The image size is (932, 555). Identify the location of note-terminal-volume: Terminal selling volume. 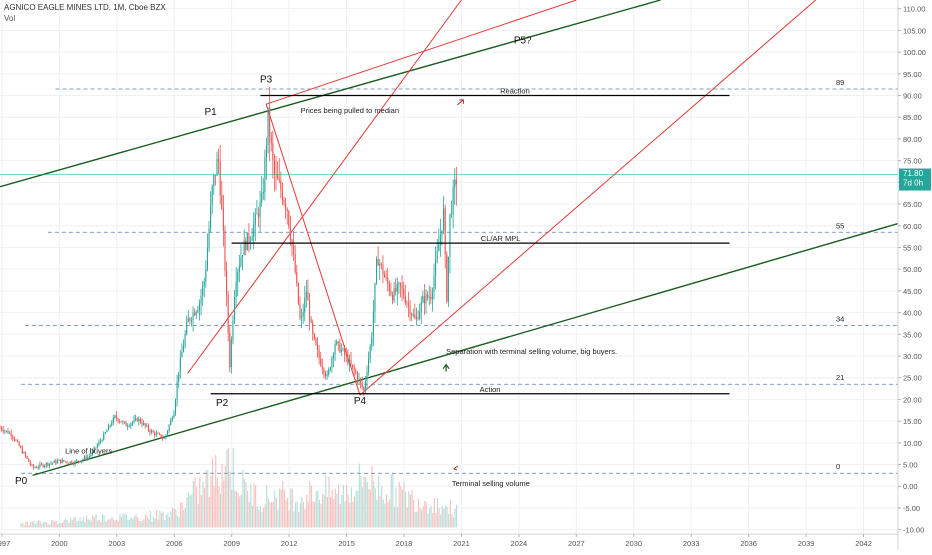
(491, 483).